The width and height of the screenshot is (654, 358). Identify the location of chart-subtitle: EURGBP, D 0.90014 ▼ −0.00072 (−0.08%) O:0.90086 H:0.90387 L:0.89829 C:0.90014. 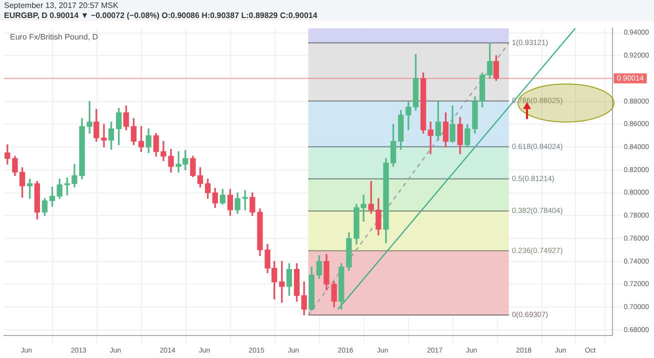
(161, 16).